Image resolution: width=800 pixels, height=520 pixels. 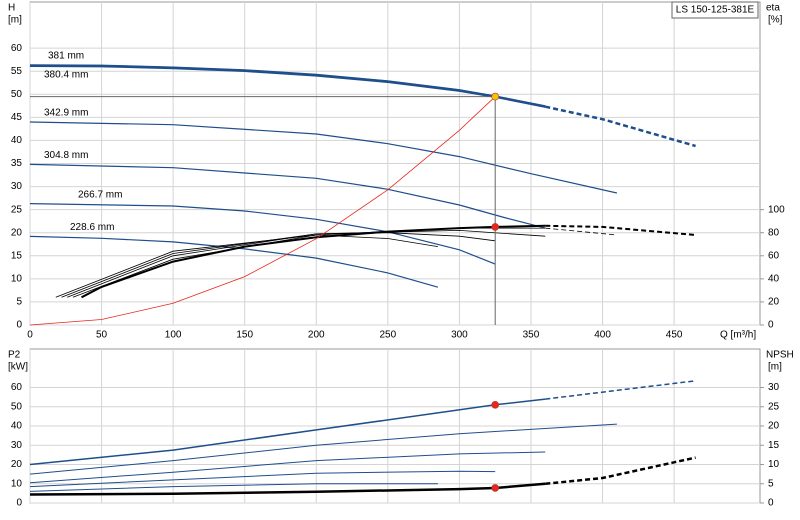 What do you see at coordinates (774, 232) in the screenshot?
I see `y2-tick-label: 80` at bounding box center [774, 232].